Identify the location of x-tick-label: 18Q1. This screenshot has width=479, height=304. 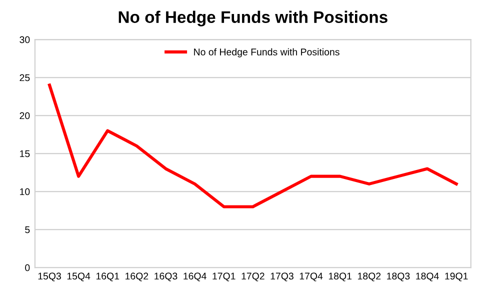
(340, 277).